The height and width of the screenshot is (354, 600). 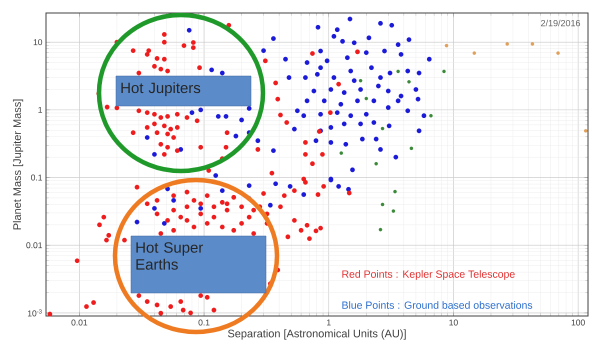 What do you see at coordinates (437, 305) in the screenshot?
I see `annotation: Blue Points : Ground based observations` at bounding box center [437, 305].